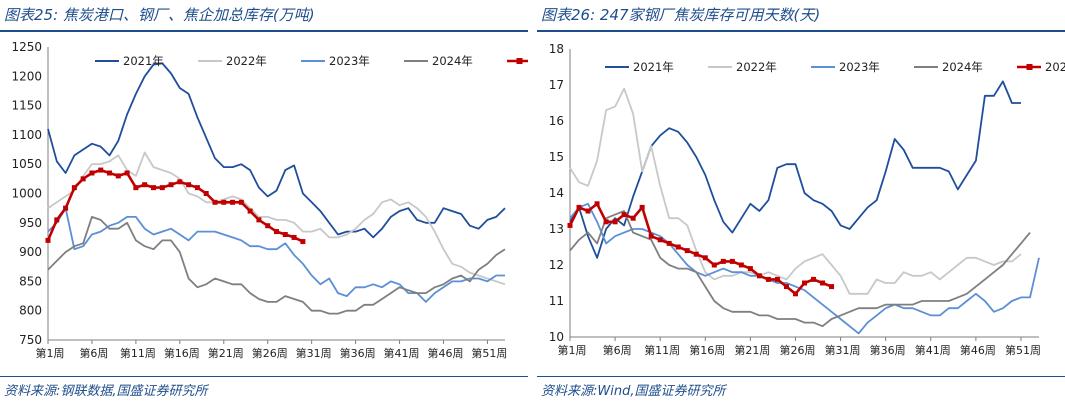 Image resolution: width=1065 pixels, height=403 pixels. I want to click on right-chart-title: 图表26: 247家钢厂焦炭库存可用天数(天), so click(681, 15).